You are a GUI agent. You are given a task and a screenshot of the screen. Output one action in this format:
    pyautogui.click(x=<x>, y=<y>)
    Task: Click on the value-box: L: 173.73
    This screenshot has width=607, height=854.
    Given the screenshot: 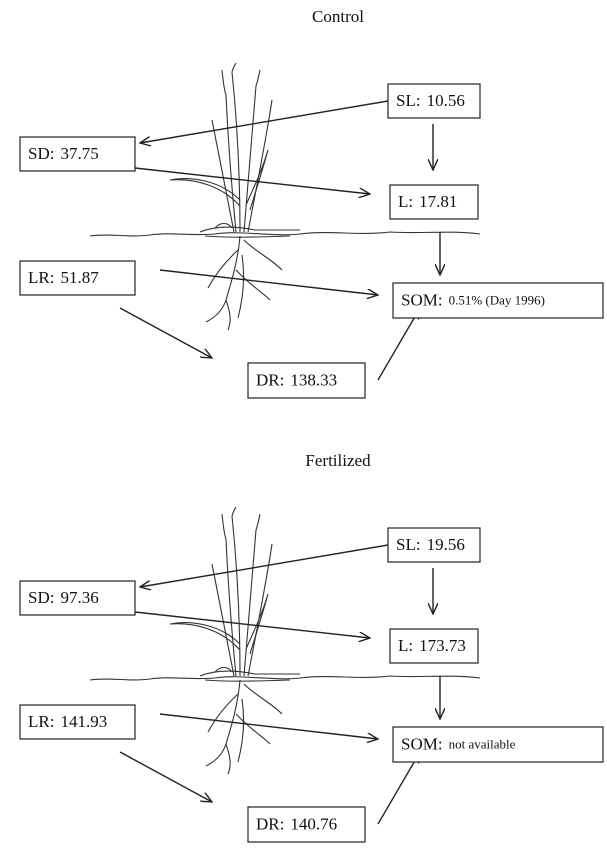 What is the action you would take?
    pyautogui.click(x=434, y=646)
    